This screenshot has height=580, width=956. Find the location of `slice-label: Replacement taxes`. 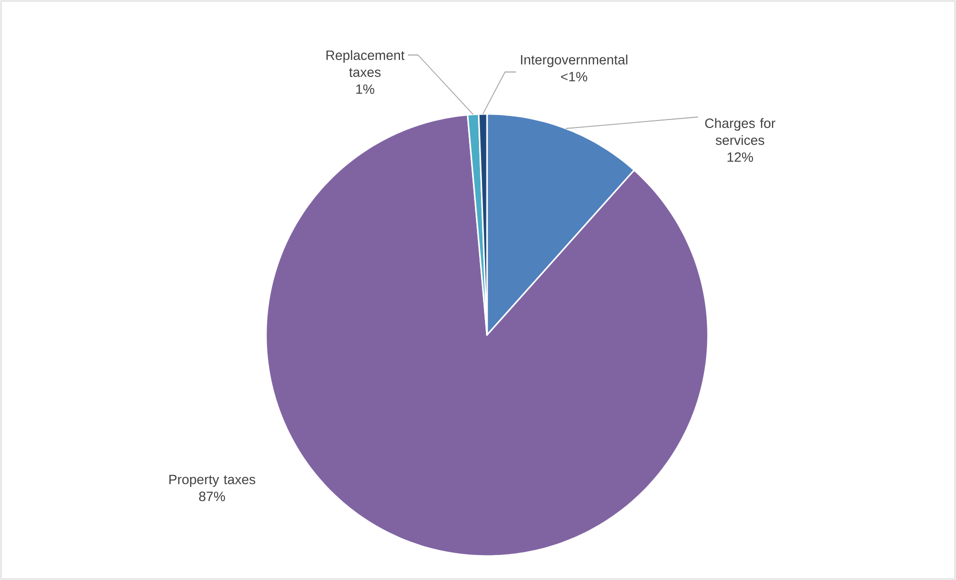

slice-label: Replacement taxes is located at coordinates (365, 63).